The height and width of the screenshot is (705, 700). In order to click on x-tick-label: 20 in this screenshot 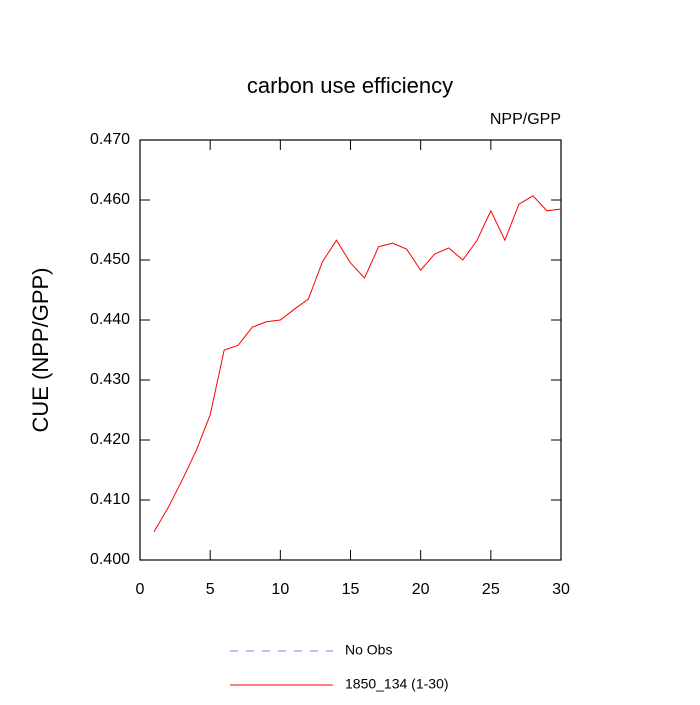, I will do `click(421, 589)`.